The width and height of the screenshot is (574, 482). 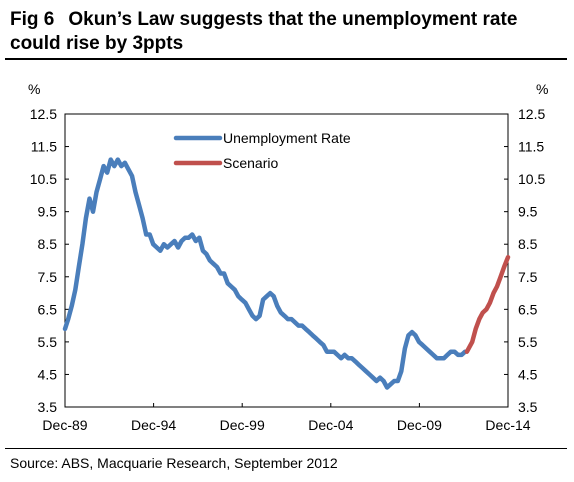 What do you see at coordinates (531, 179) in the screenshot?
I see `y-tick-label-right: 10.5` at bounding box center [531, 179].